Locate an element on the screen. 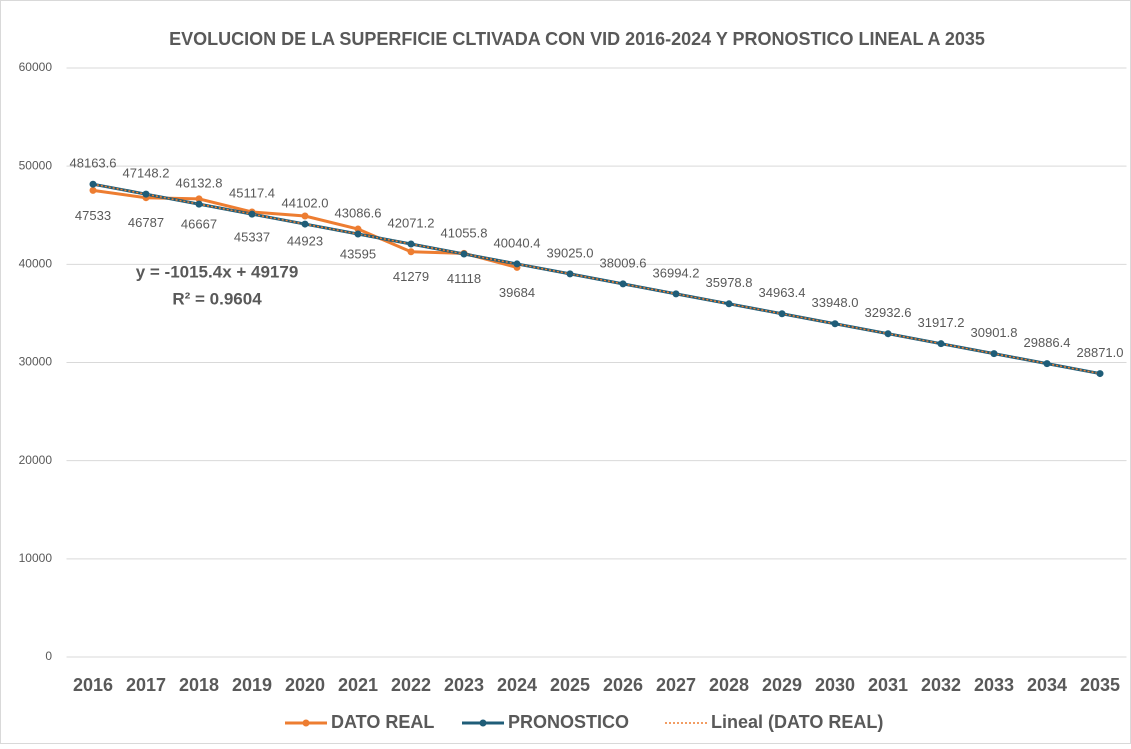 The image size is (1131, 749). y-tick-label: 10000 is located at coordinates (36, 558).